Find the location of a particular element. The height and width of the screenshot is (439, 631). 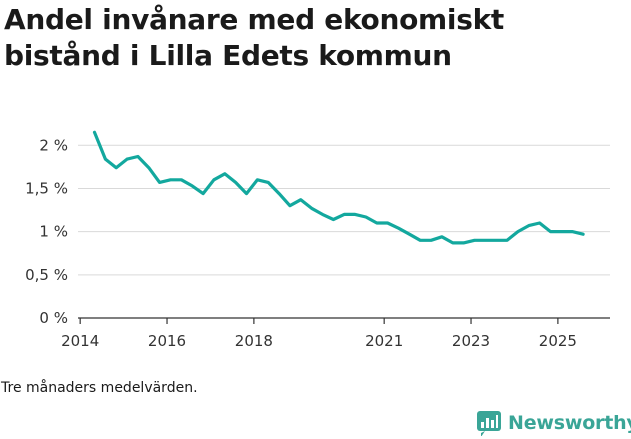

chart-title-line-1: Andel invånare med ekonomiskt is located at coordinates (254, 19).